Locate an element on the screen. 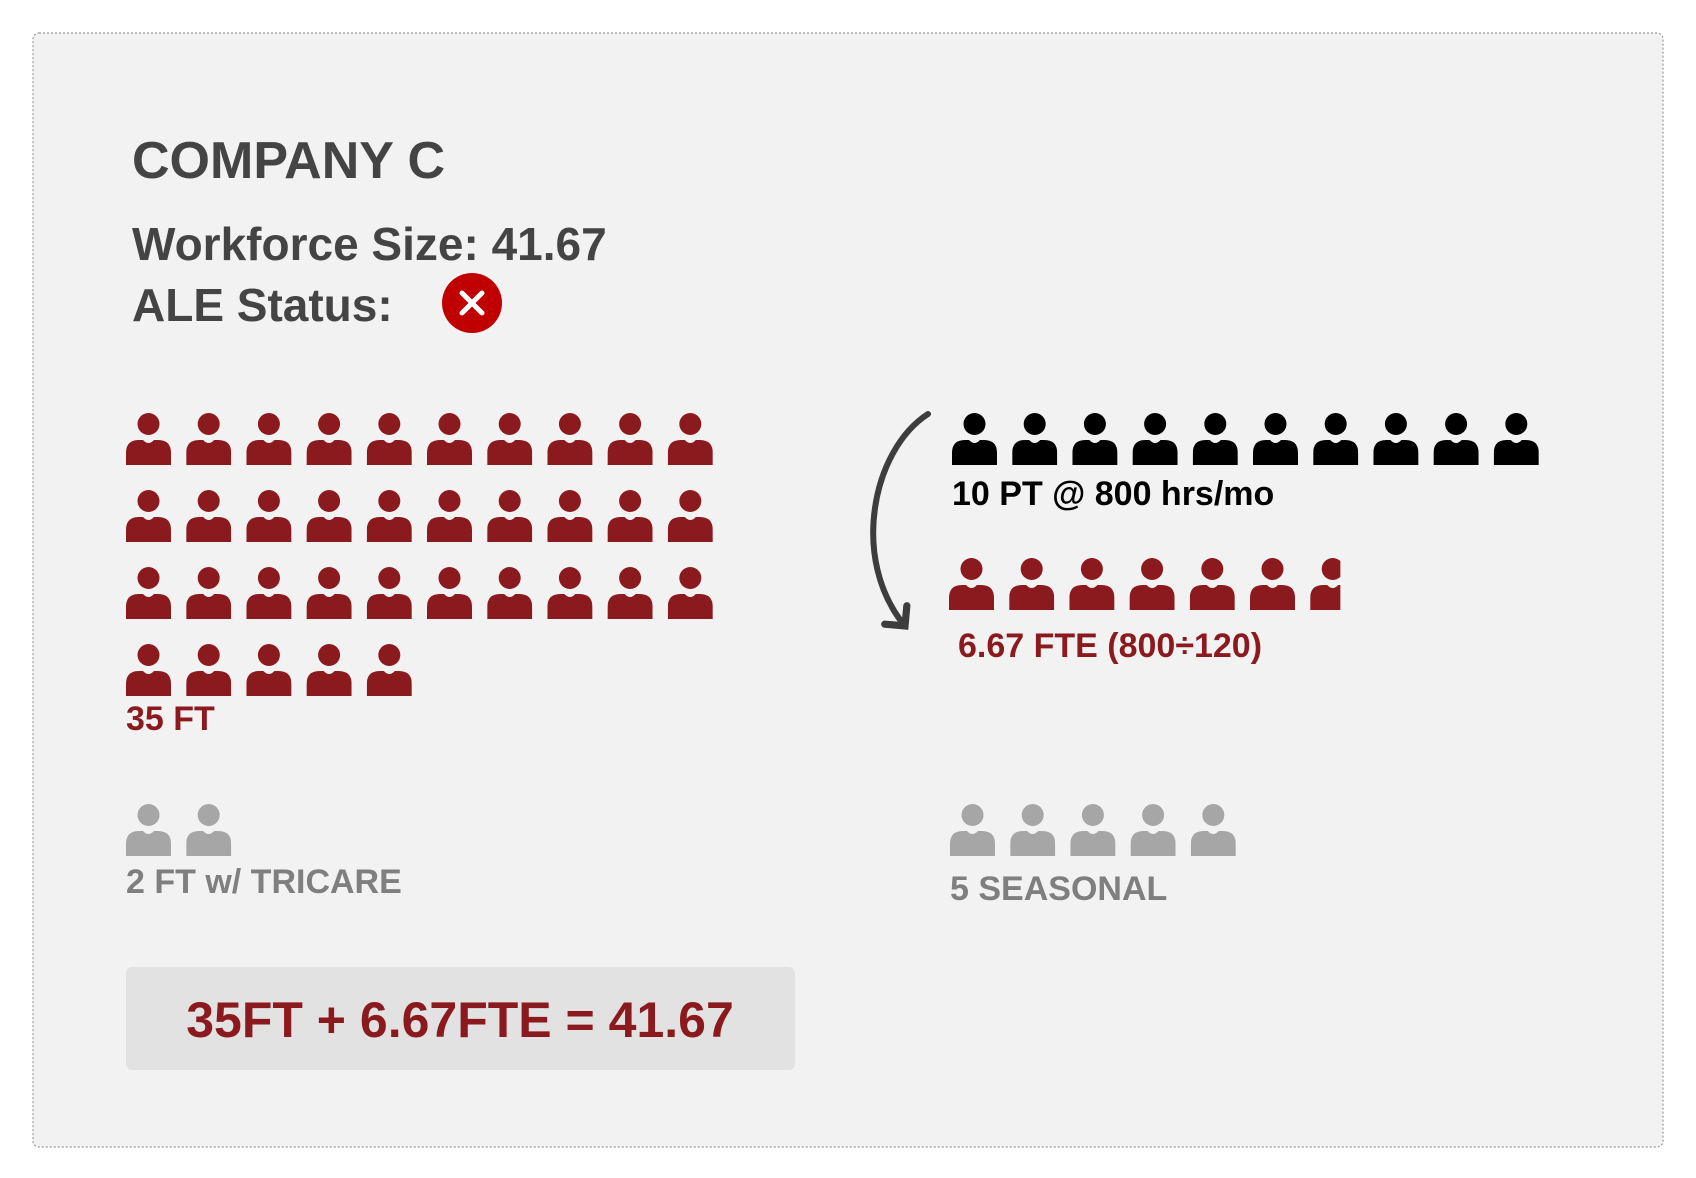 Image resolution: width=1696 pixels, height=1178 pixels. group-label: 10 PT @ 800 hrs/mo is located at coordinates (1113, 494).